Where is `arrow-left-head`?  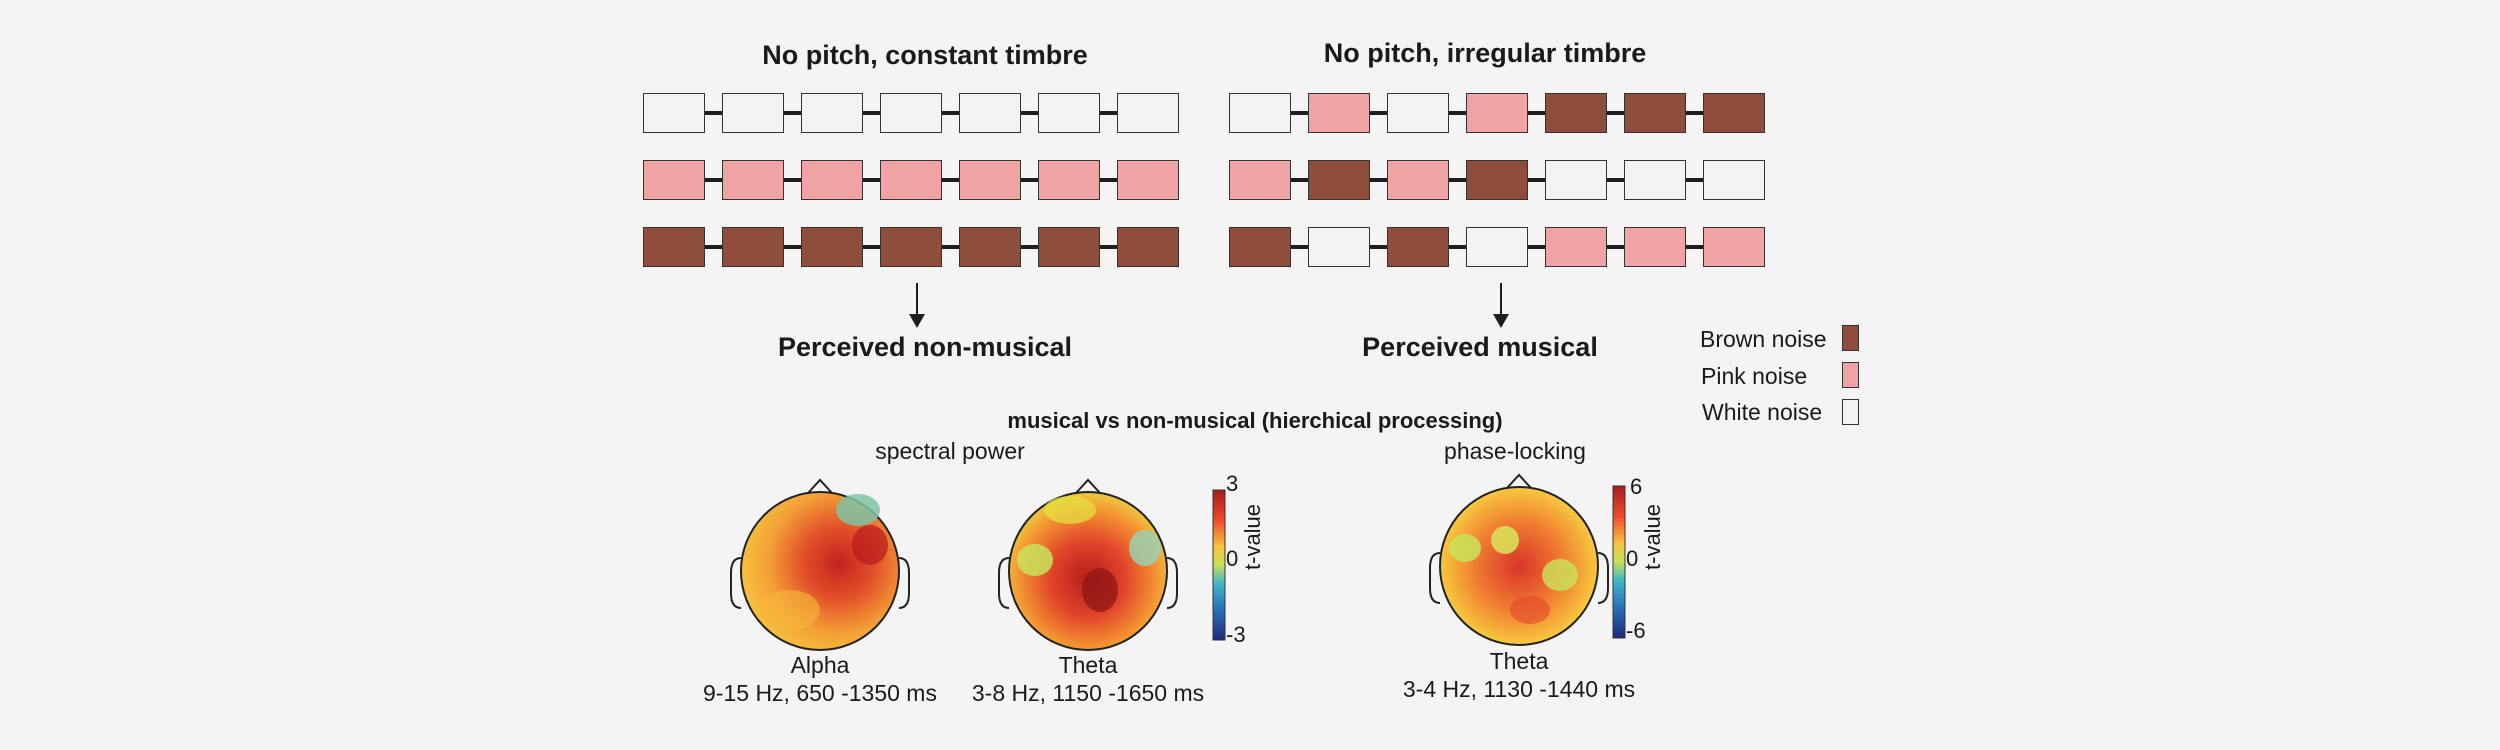
arrow-left-head is located at coordinates (917, 321).